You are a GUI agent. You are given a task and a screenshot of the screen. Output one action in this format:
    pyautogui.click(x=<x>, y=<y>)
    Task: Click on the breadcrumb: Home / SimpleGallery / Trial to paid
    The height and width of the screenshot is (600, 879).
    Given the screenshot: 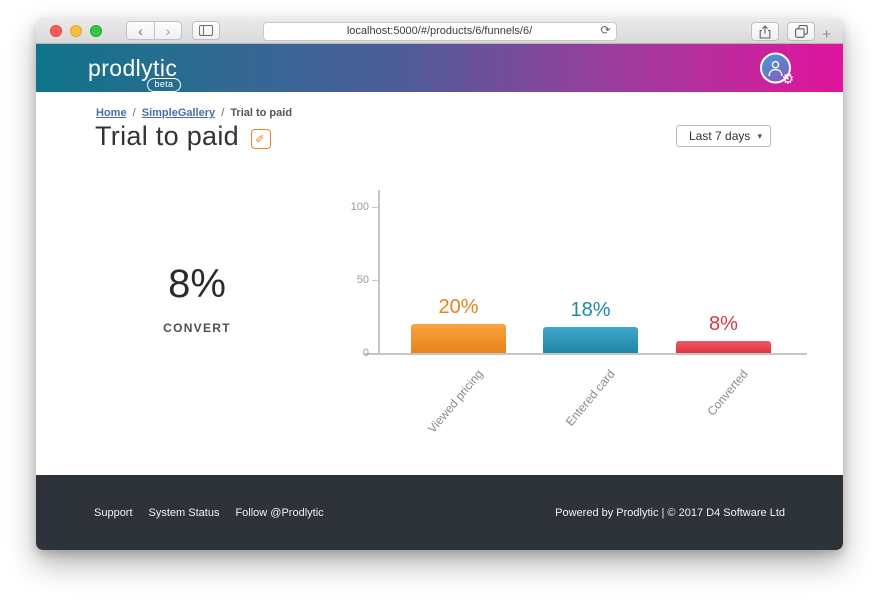 What is the action you would take?
    pyautogui.click(x=194, y=113)
    